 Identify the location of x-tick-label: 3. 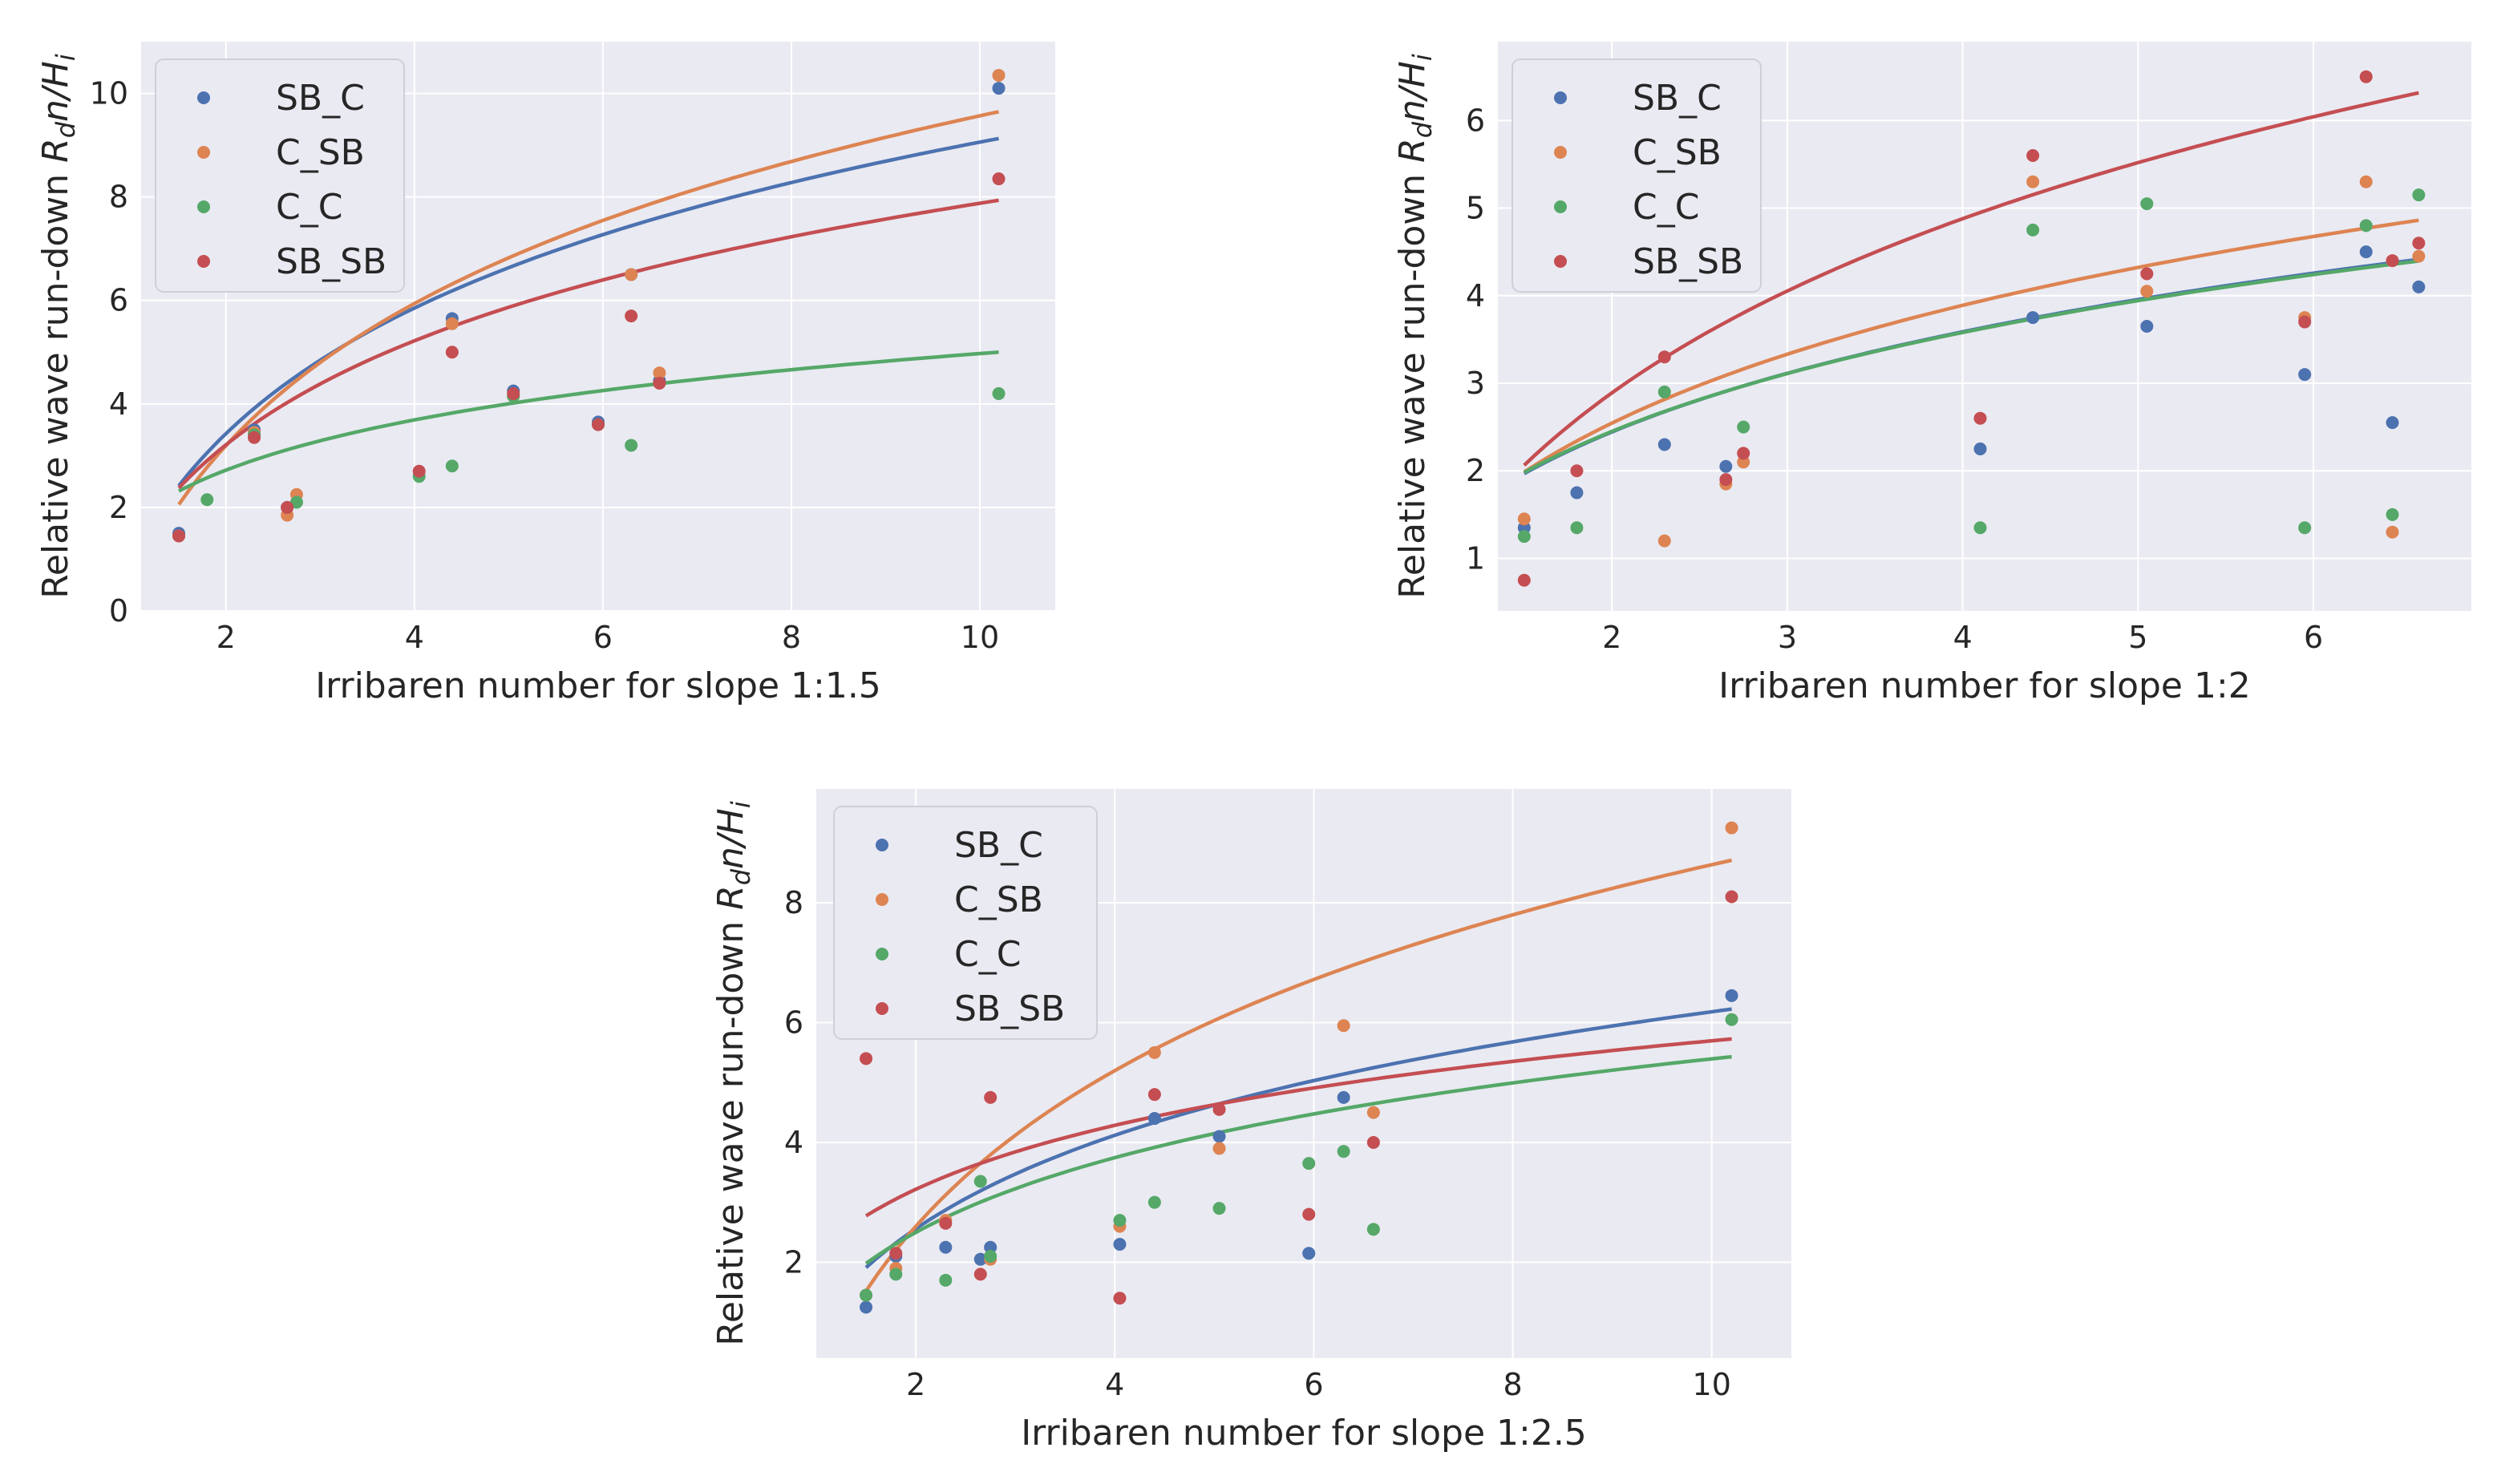
(1788, 637).